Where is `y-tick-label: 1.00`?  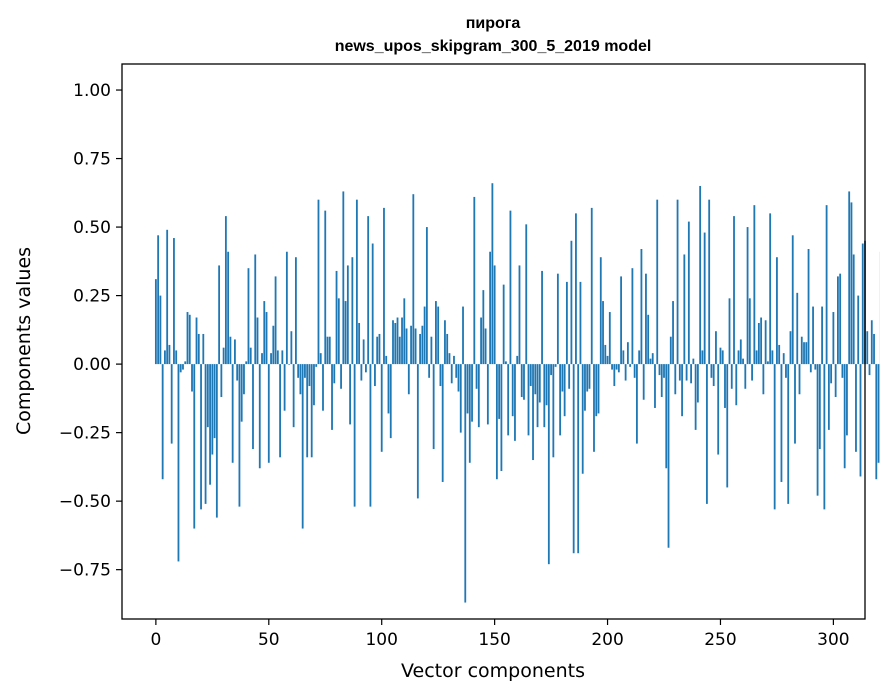
y-tick-label: 1.00 is located at coordinates (92, 91).